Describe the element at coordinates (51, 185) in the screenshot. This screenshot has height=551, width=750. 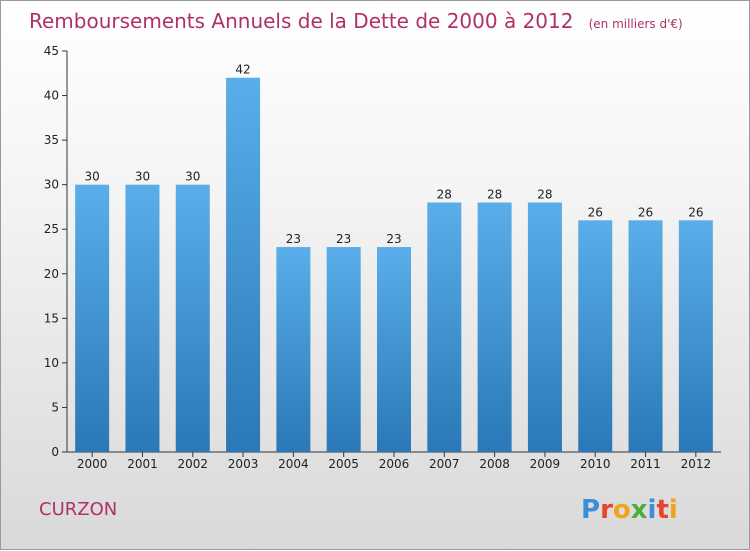
I see `y-tick-label: 30` at that location.